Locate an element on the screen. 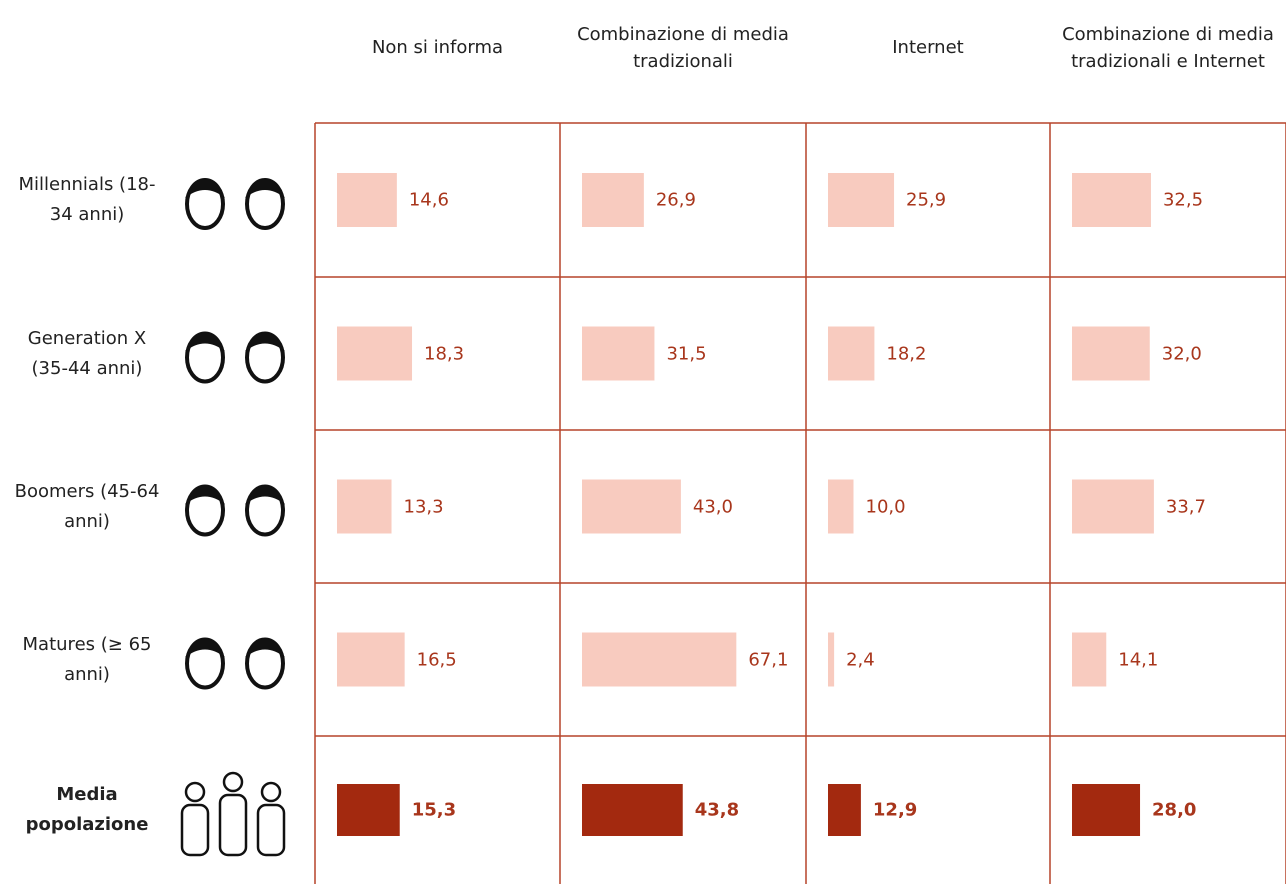 Image resolution: width=1286 pixels, height=884 pixels. value-label: 14,6 is located at coordinates (428, 200).